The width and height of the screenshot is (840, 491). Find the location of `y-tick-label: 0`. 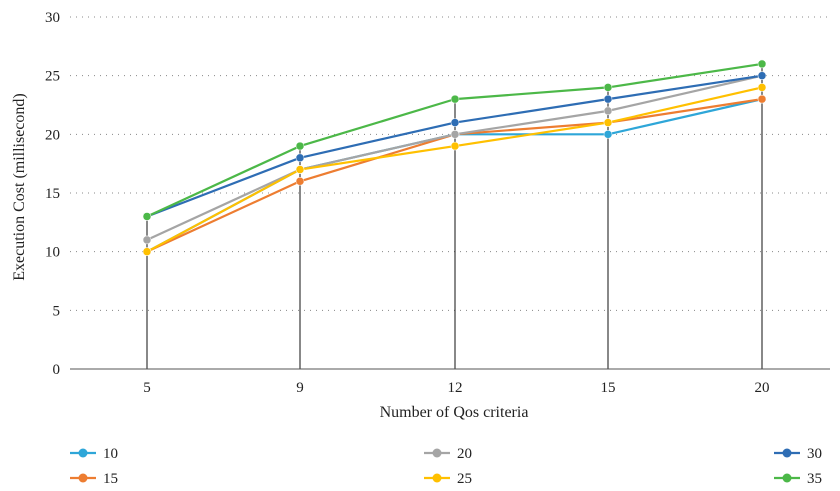

y-tick-label: 0 is located at coordinates (57, 370).